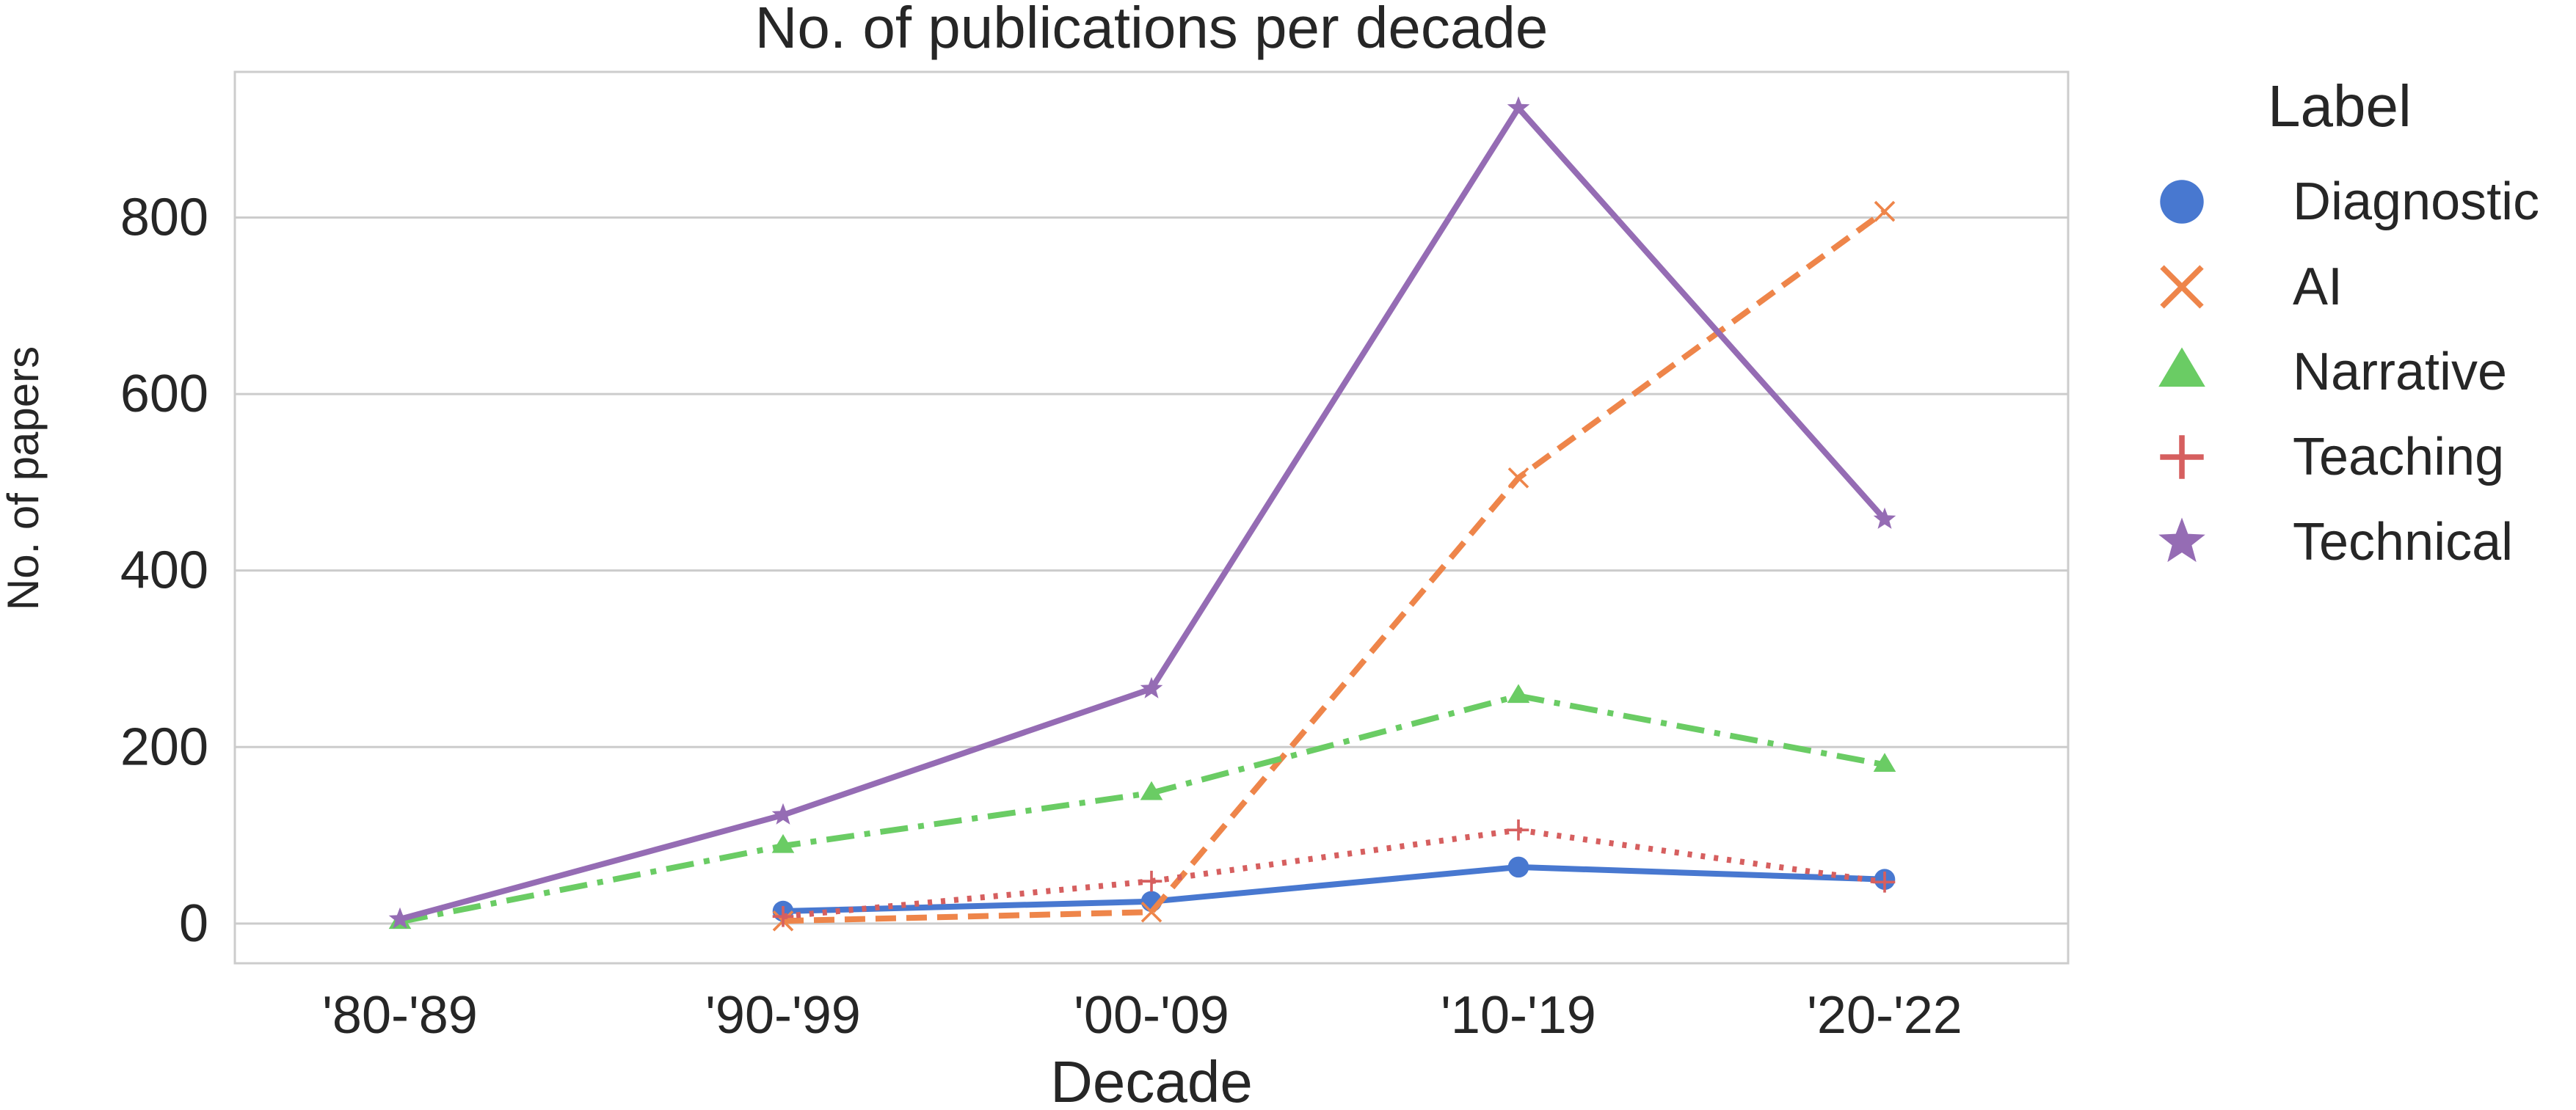  Describe the element at coordinates (2403, 542) in the screenshot. I see `legend-label-technical: Technical` at that location.